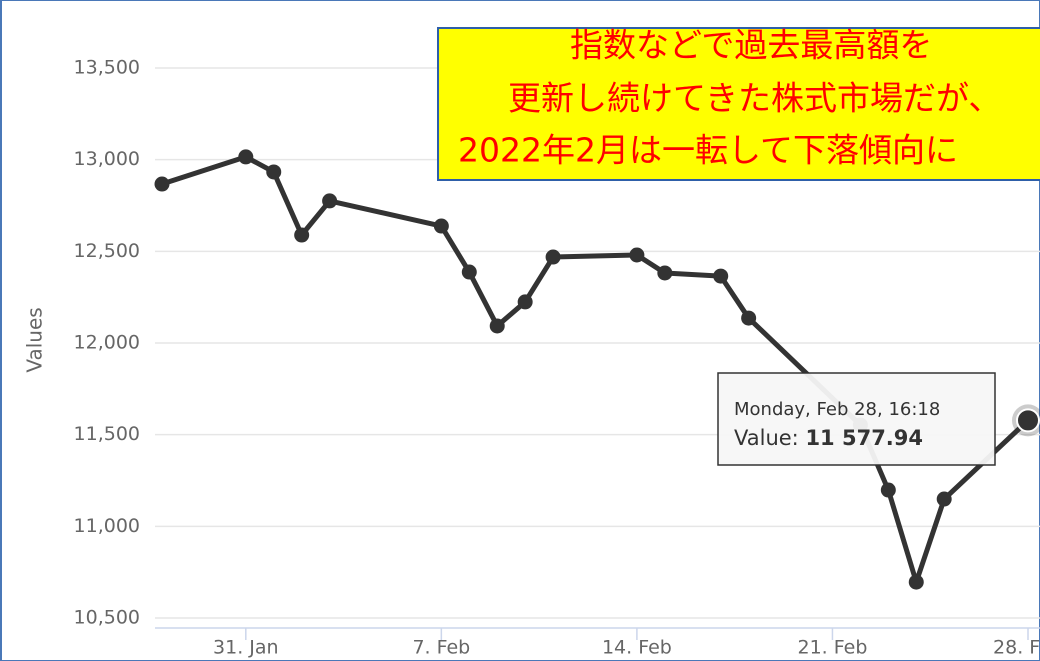 The height and width of the screenshot is (661, 1040). I want to click on x-tick-label: 28. Feb, so click(1016, 648).